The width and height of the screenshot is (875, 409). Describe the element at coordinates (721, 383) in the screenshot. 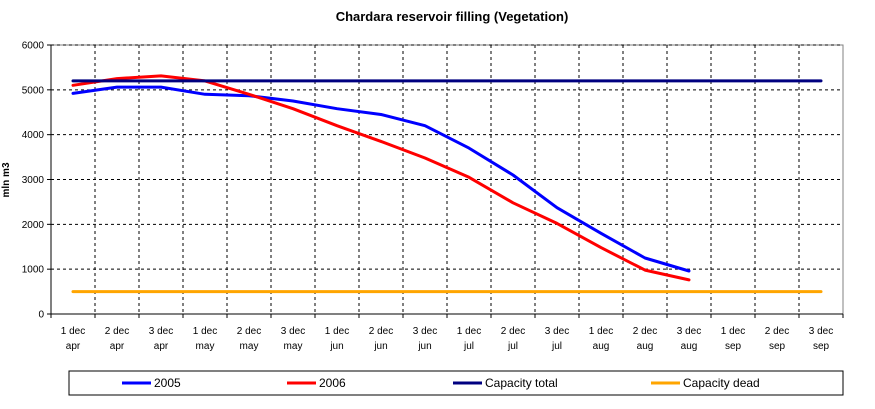

I see `legend-label: Capacity dead` at that location.